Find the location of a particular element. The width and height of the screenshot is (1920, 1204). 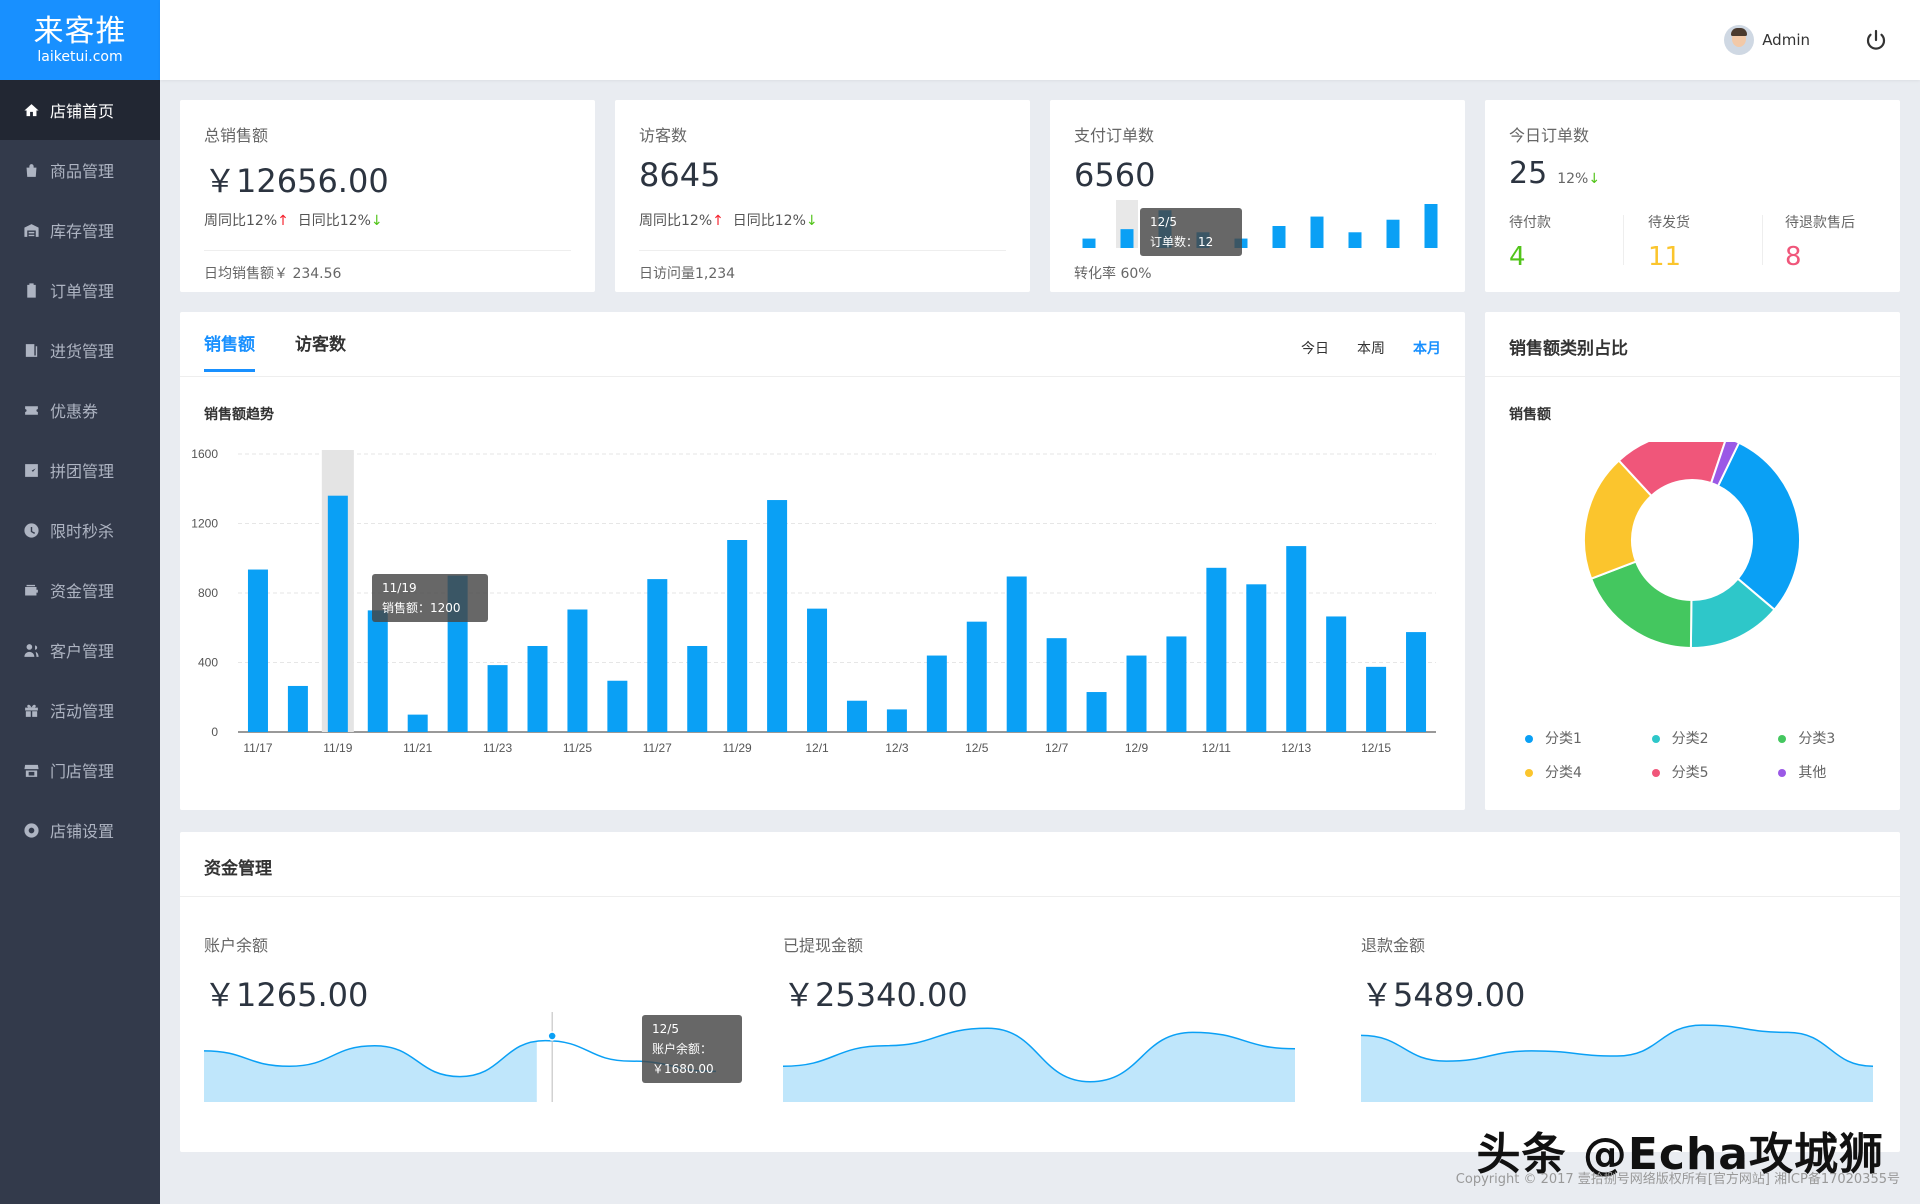

range-week: 本周 is located at coordinates (1371, 349).